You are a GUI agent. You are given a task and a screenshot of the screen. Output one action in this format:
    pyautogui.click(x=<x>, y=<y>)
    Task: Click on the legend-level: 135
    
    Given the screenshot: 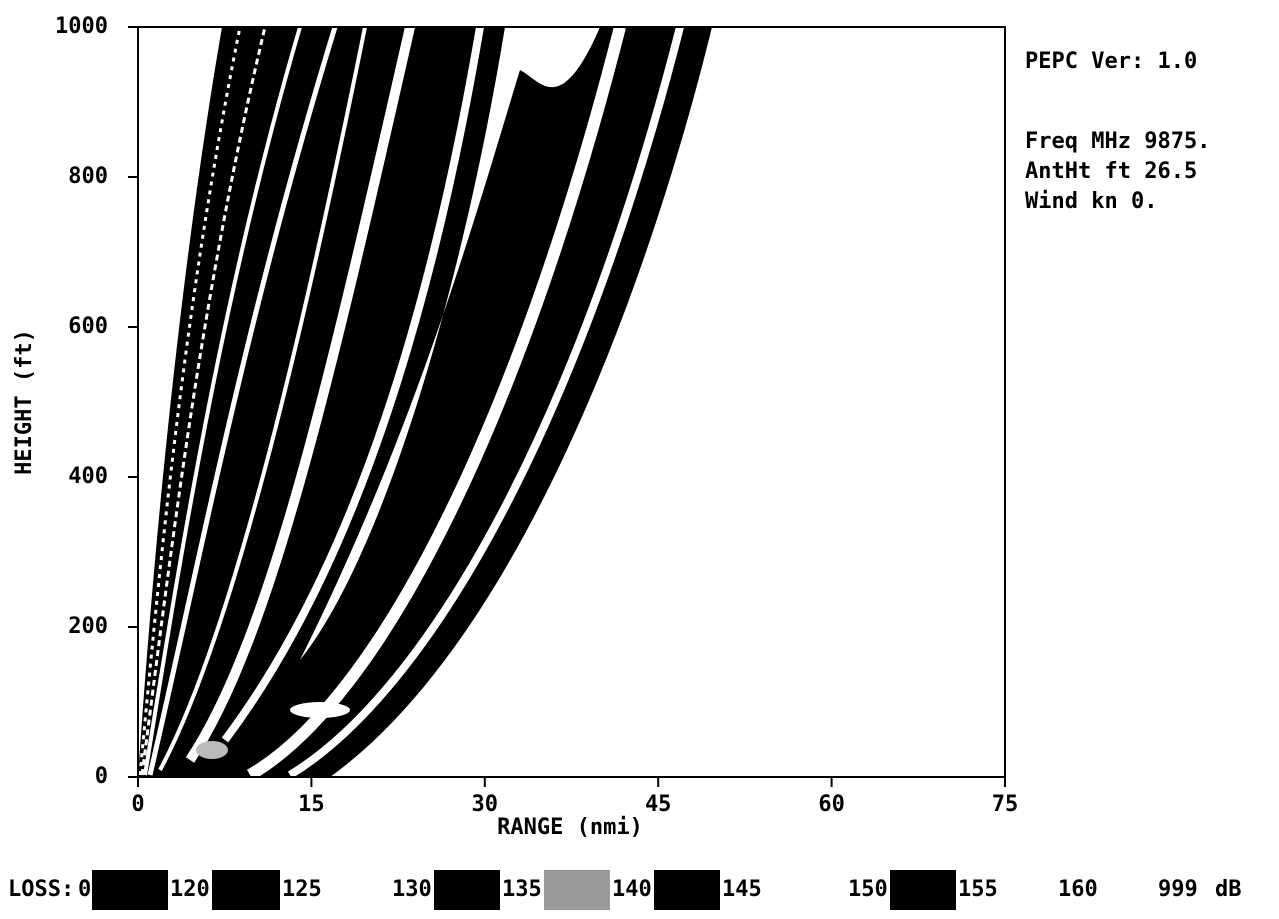 What is the action you would take?
    pyautogui.click(x=522, y=889)
    